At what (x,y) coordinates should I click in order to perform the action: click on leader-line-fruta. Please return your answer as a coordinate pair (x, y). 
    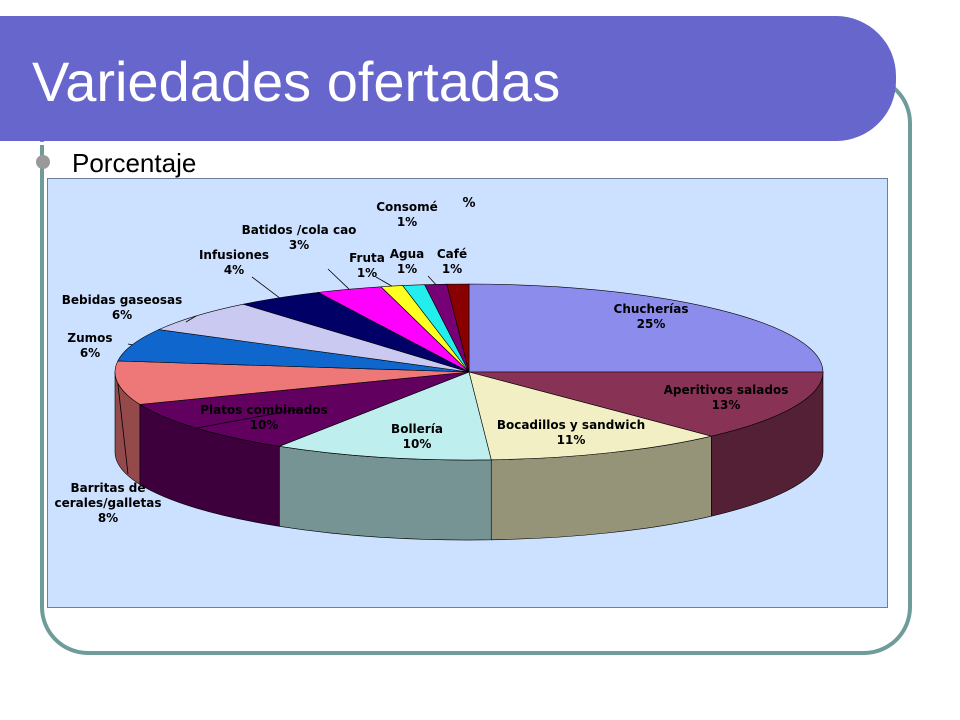
    Looking at the image, I should click on (383, 281).